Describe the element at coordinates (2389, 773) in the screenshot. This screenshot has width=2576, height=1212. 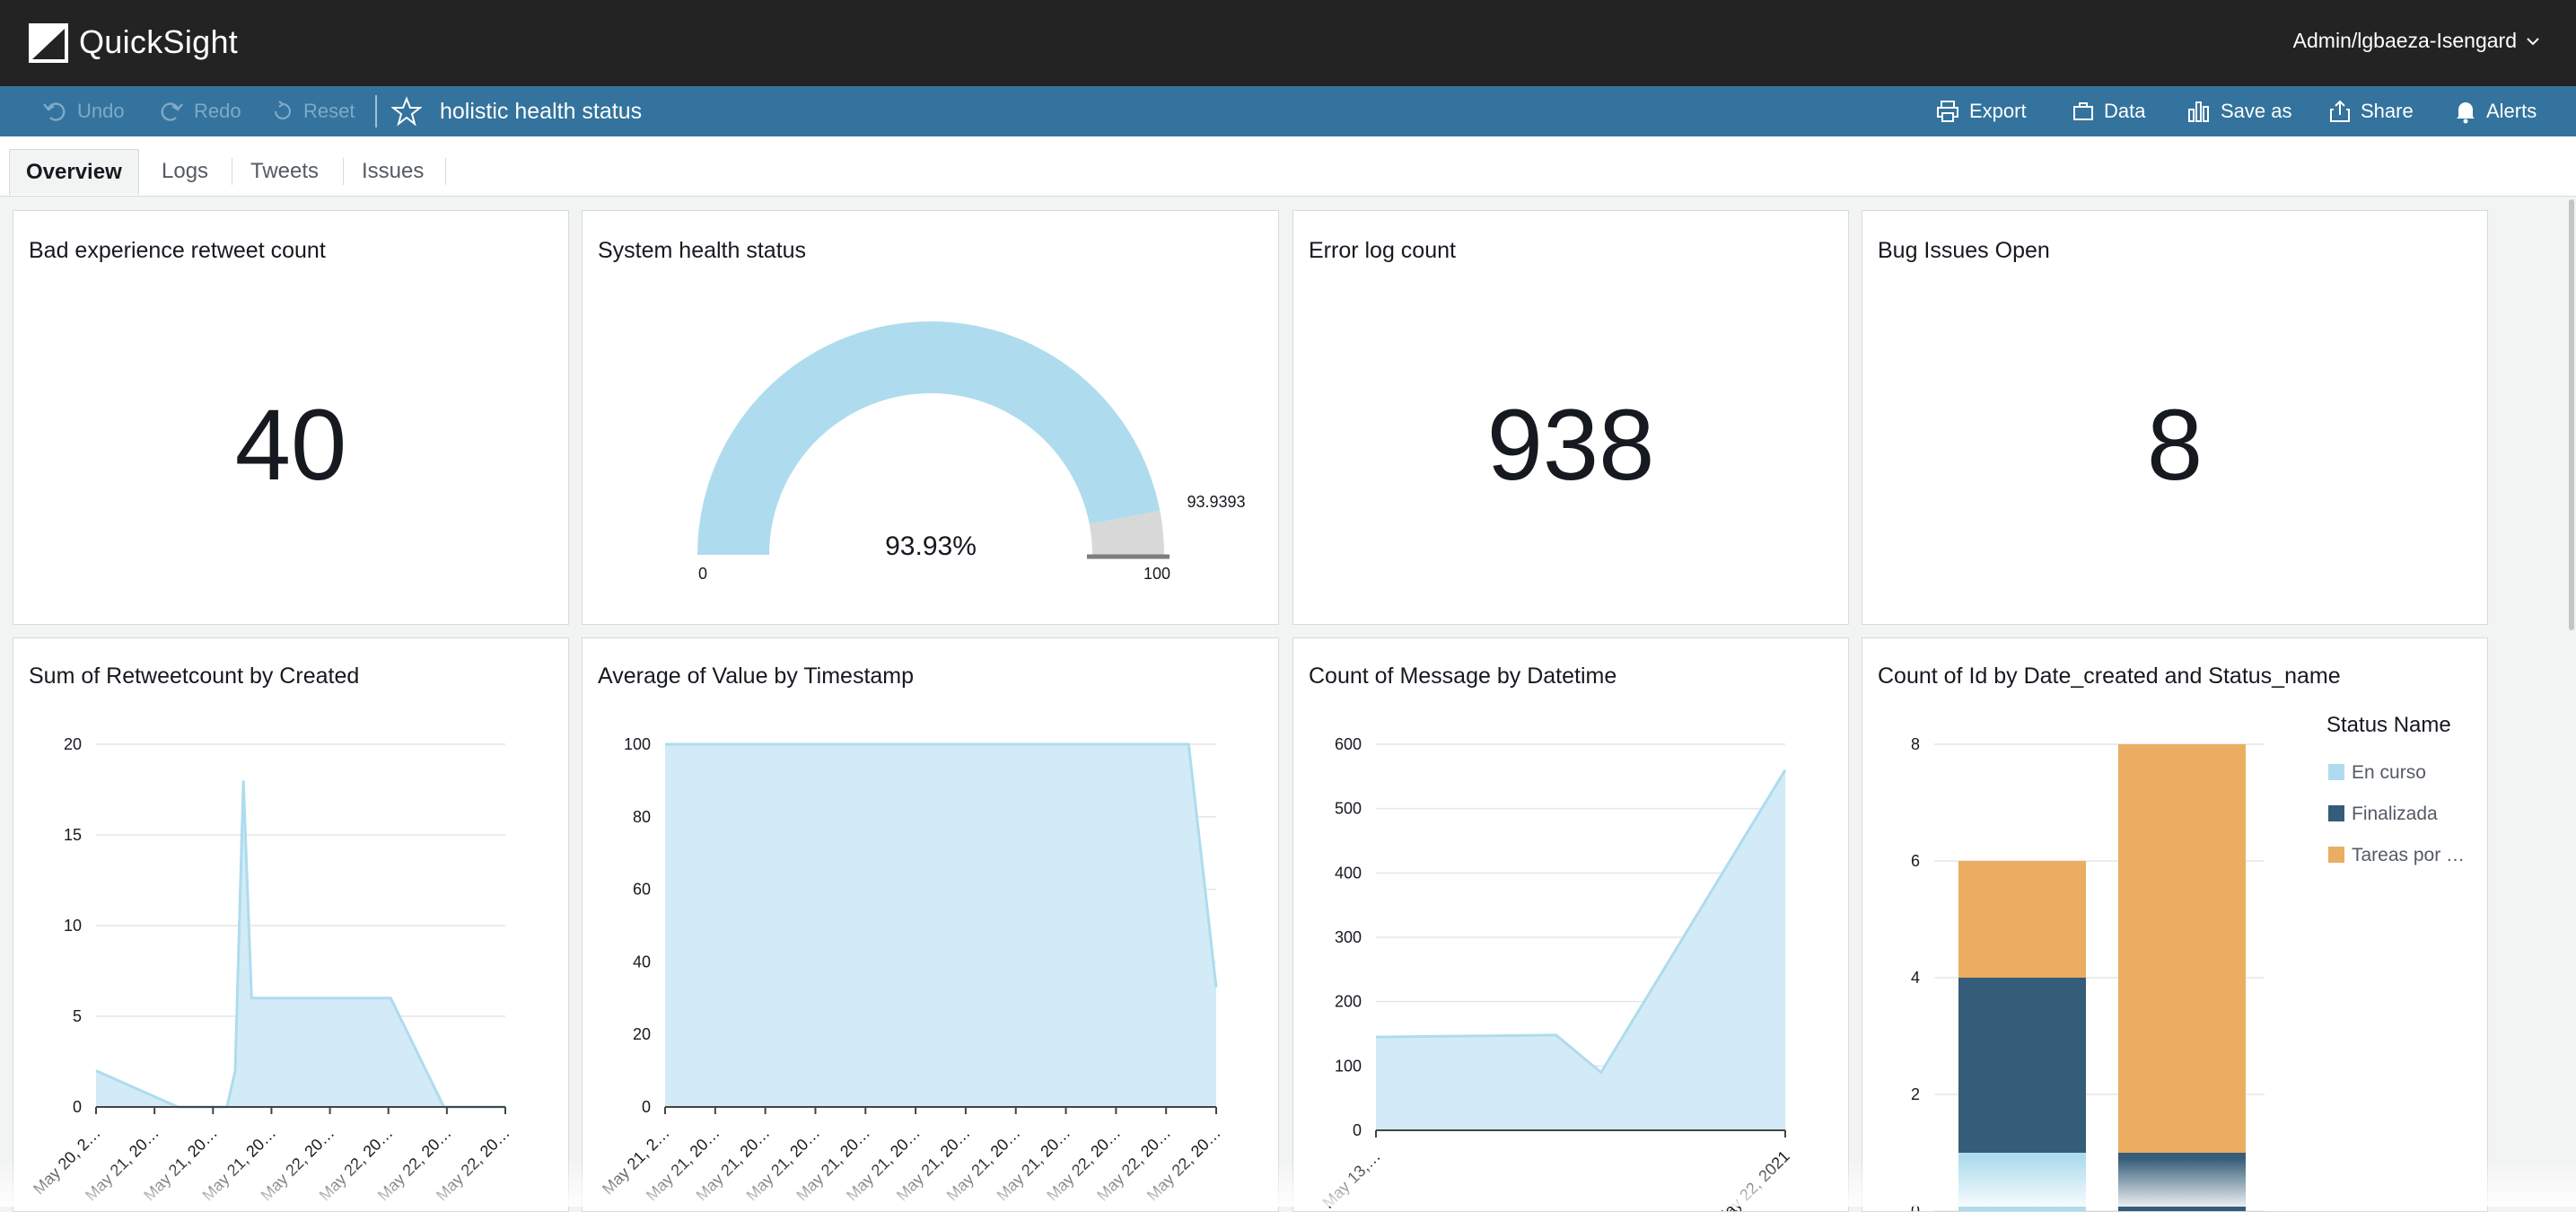
I see `legend-label: En curso` at that location.